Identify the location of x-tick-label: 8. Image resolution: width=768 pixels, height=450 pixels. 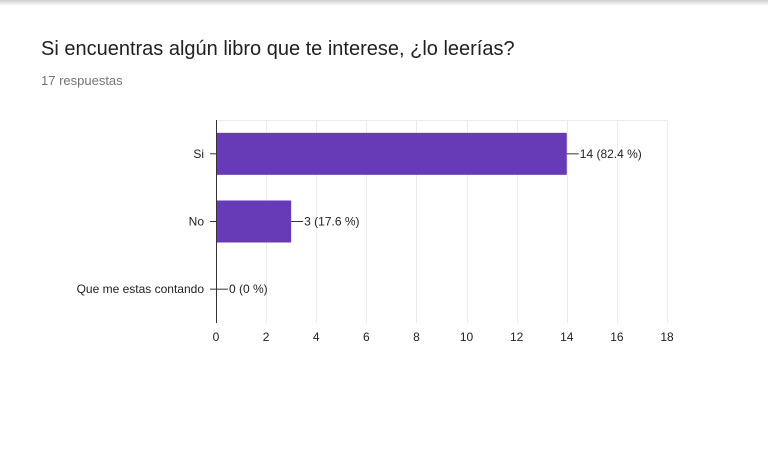
(416, 337).